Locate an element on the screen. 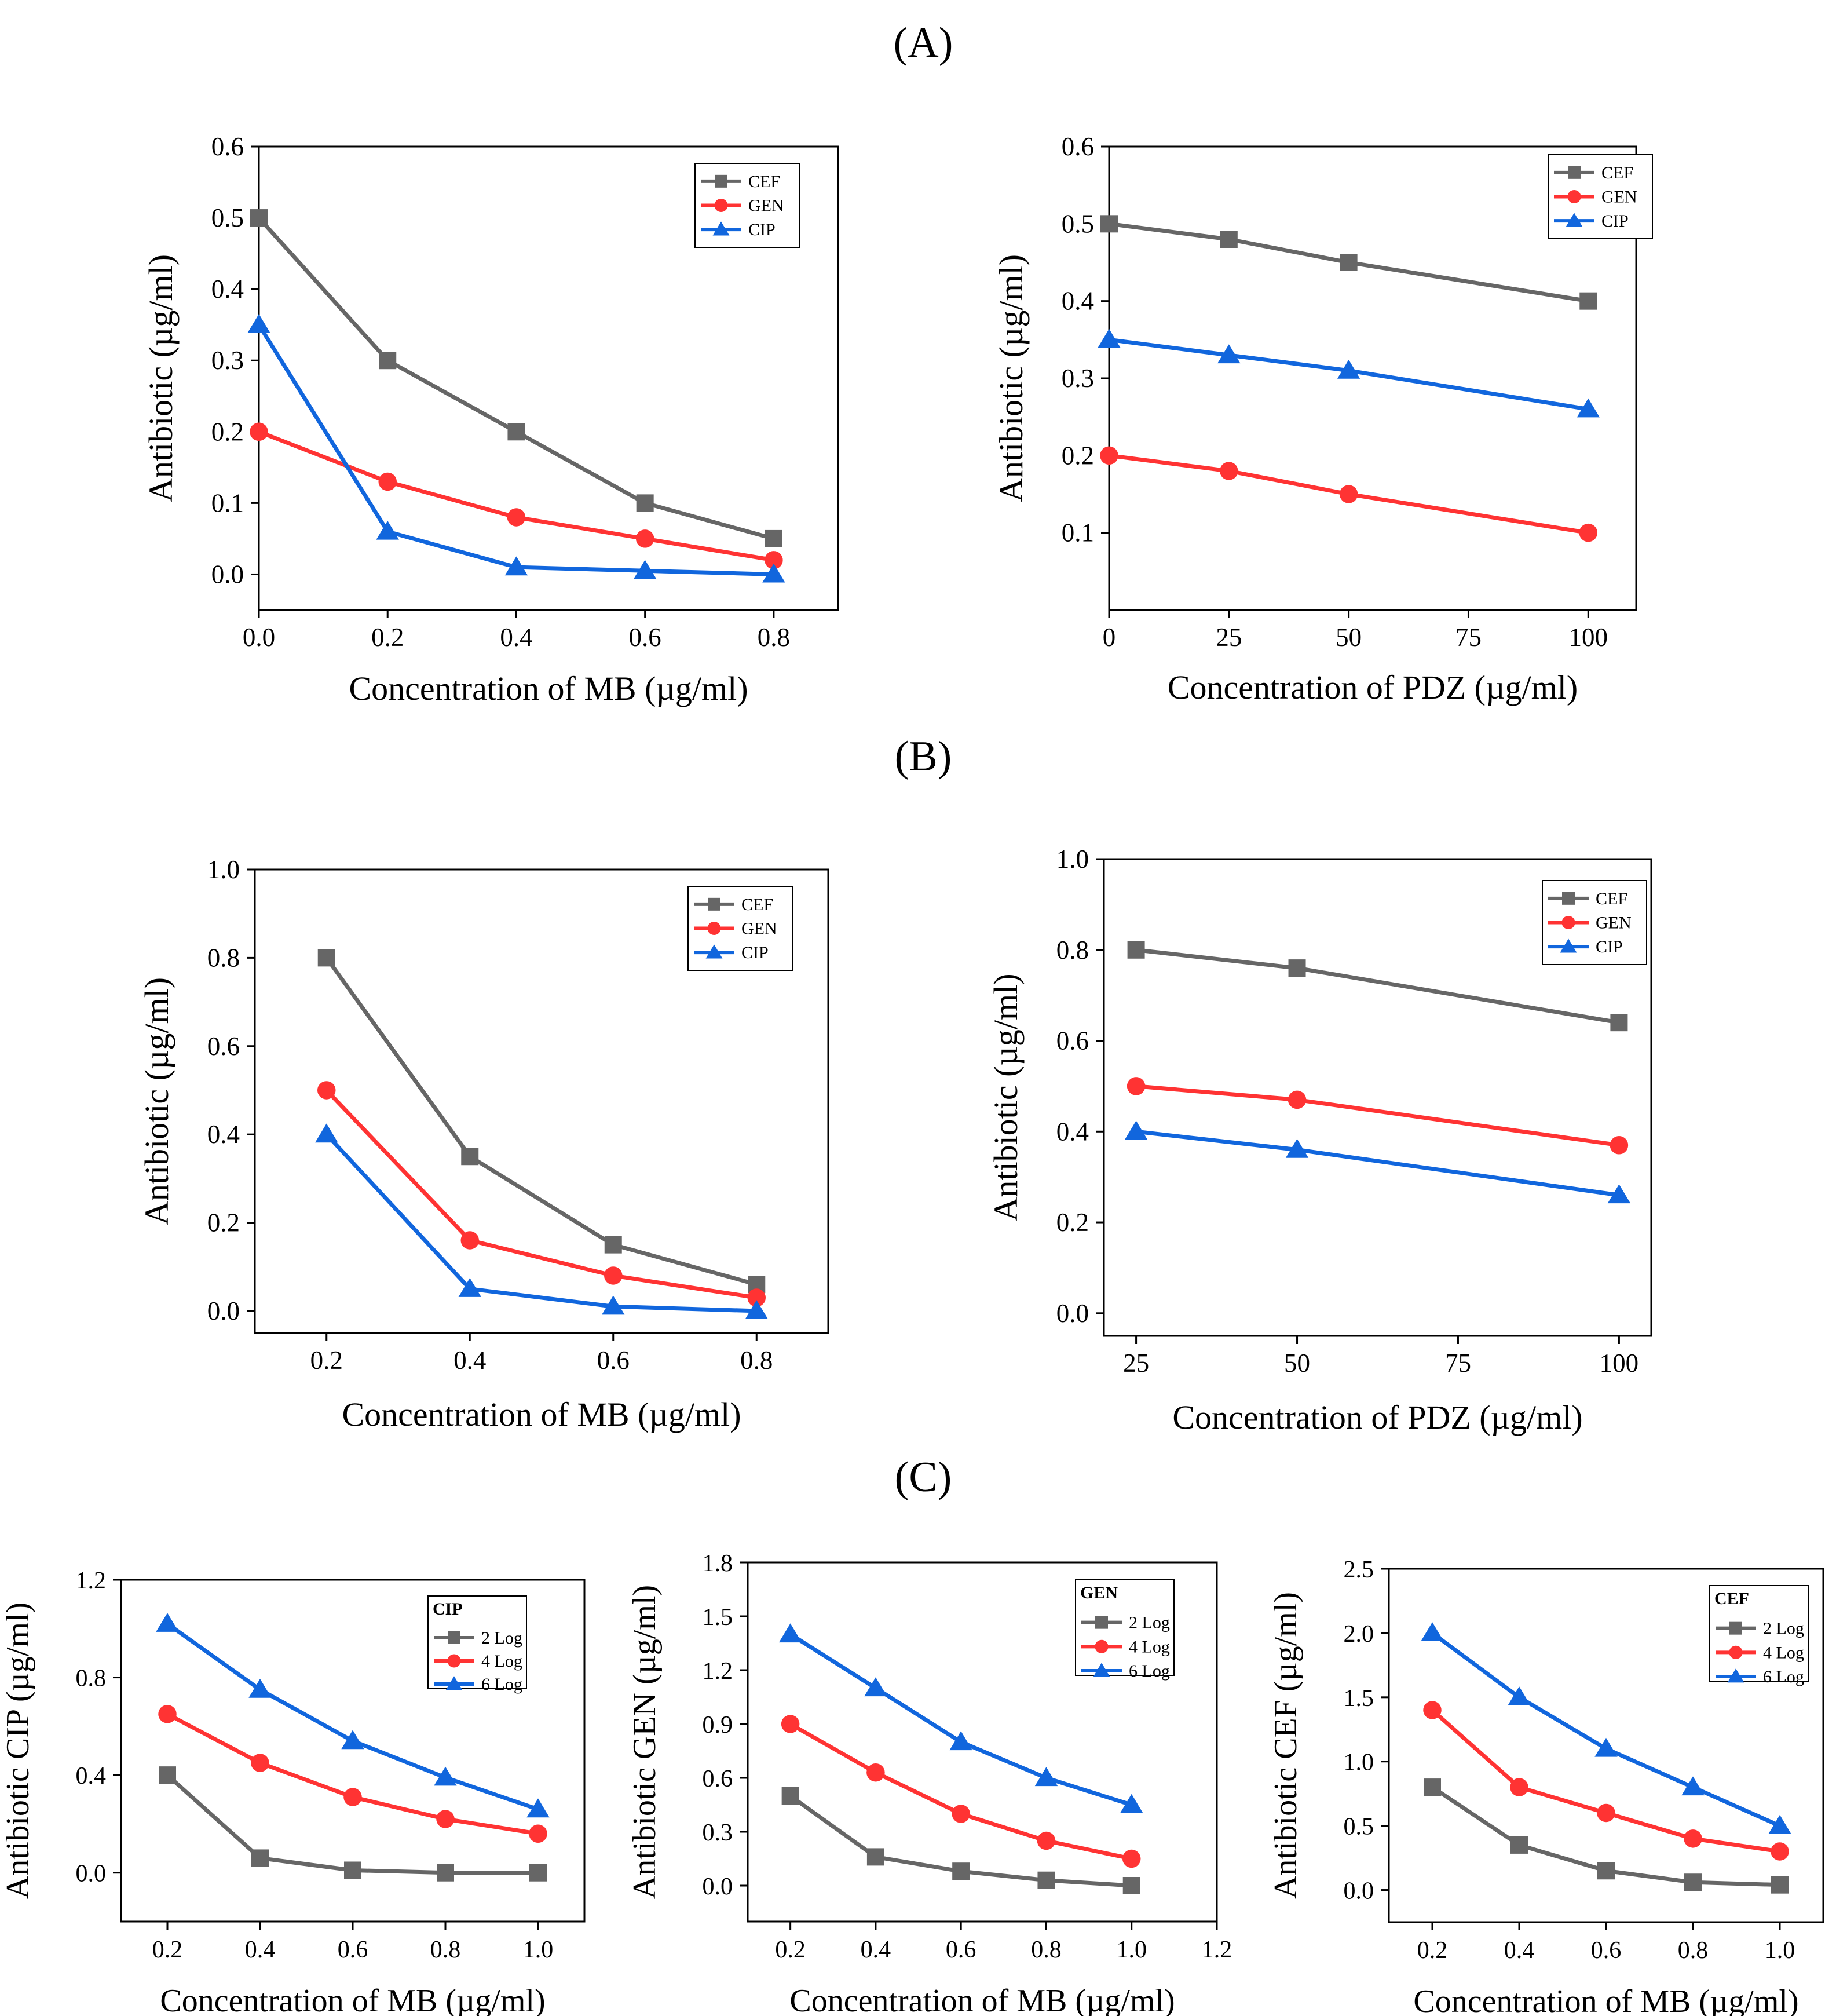 The height and width of the screenshot is (2016, 1847). y-tick-label: 1.5 is located at coordinates (1359, 1699).